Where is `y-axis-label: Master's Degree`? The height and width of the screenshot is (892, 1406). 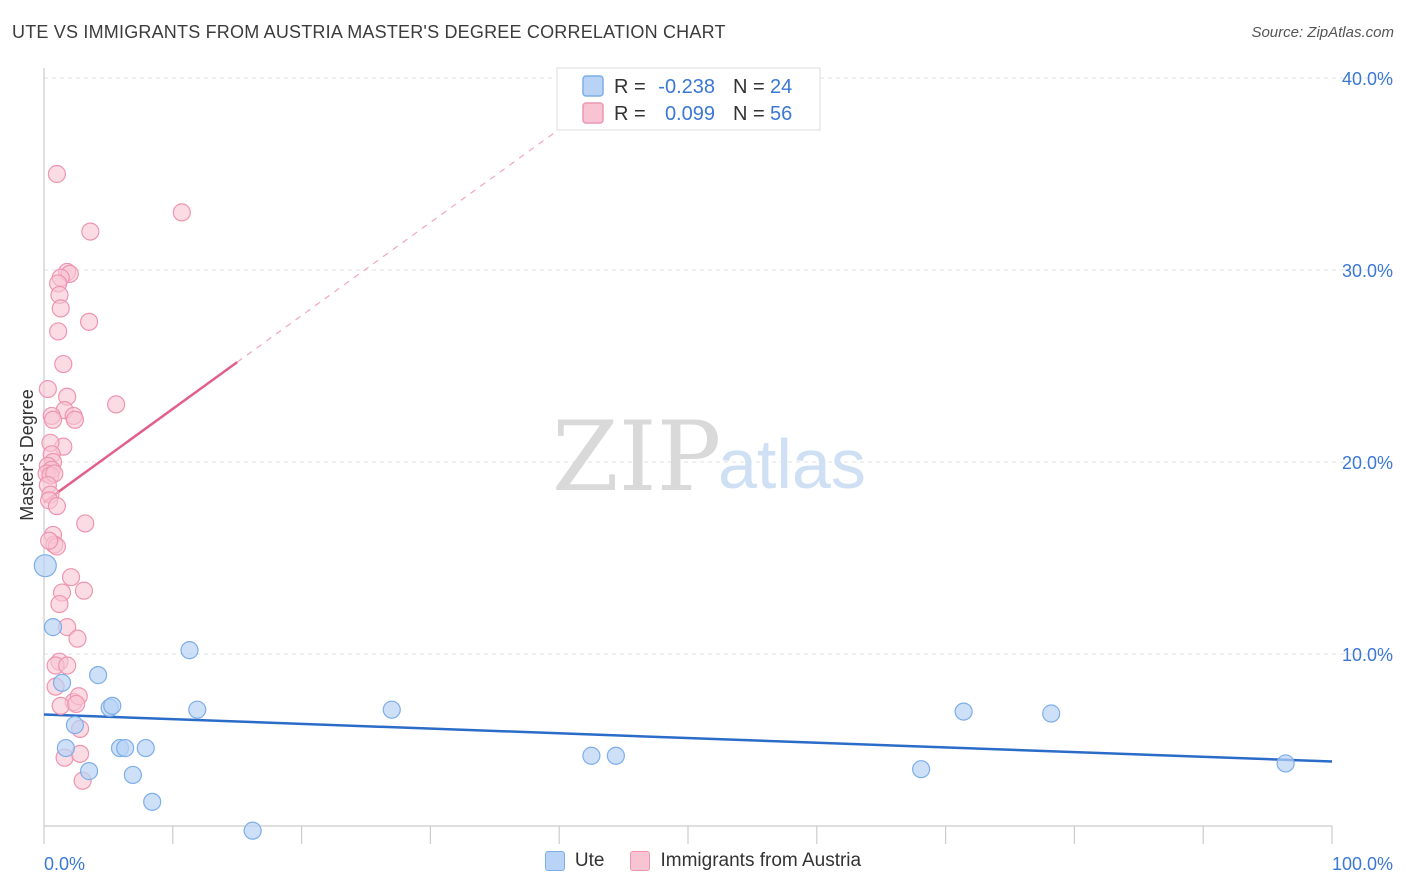
y-axis-label: Master's Degree is located at coordinates (27, 454).